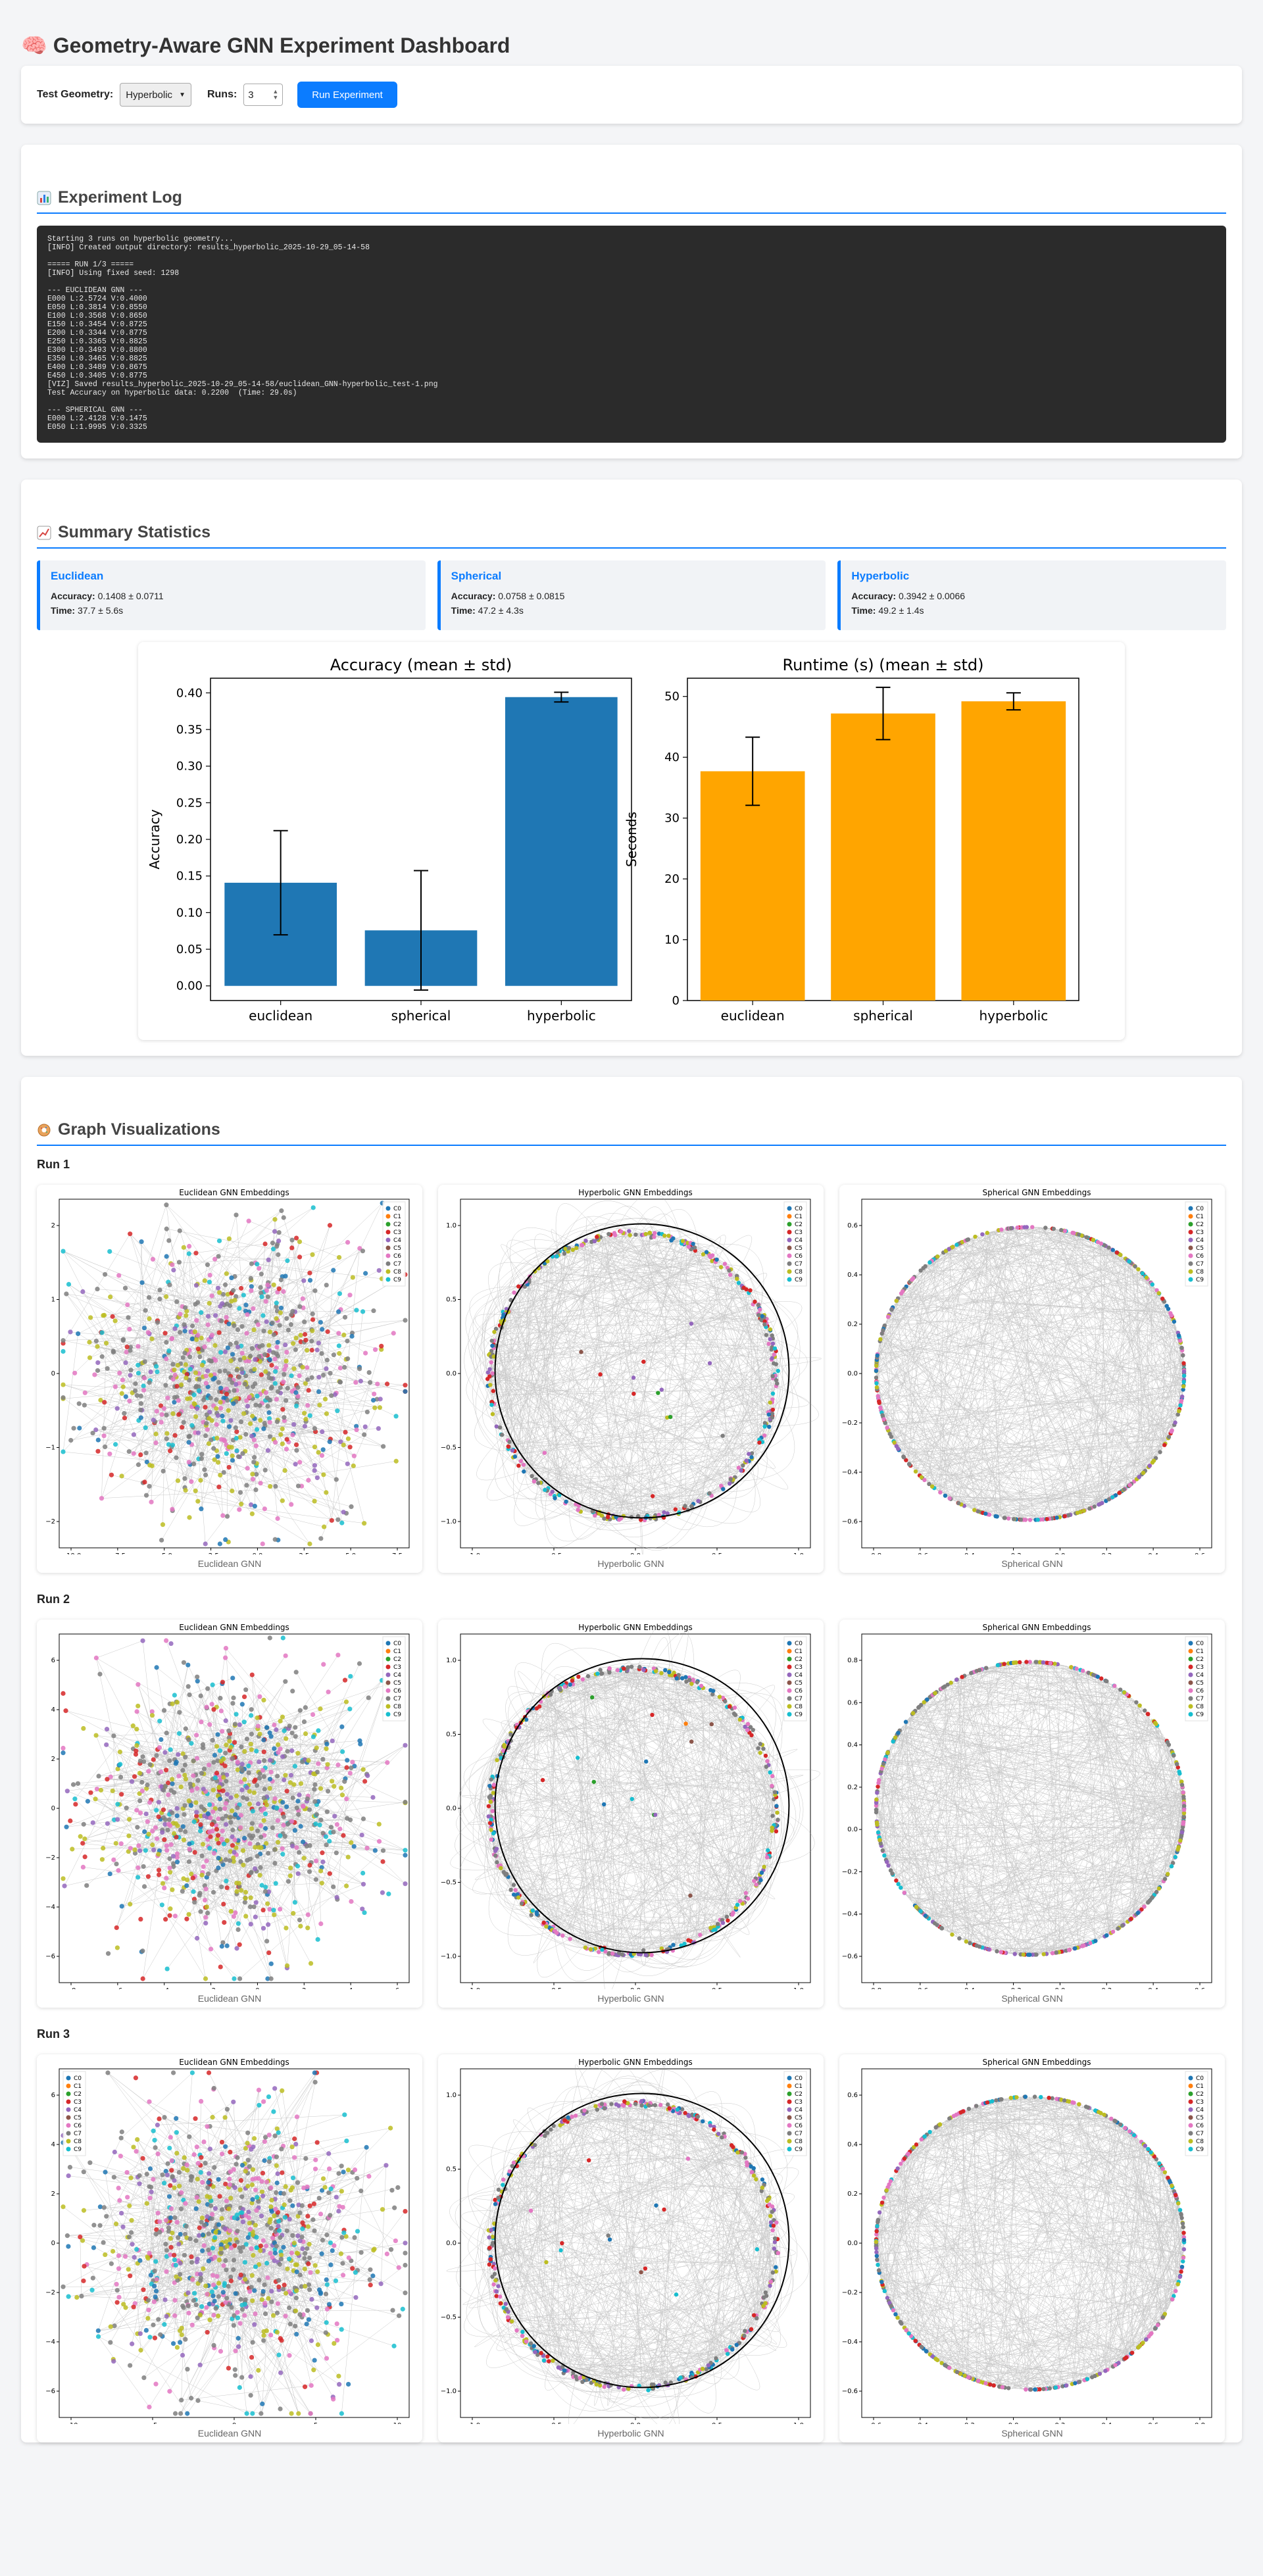 The height and width of the screenshot is (2576, 1263). I want to click on y-tick-label: 0.05, so click(189, 949).